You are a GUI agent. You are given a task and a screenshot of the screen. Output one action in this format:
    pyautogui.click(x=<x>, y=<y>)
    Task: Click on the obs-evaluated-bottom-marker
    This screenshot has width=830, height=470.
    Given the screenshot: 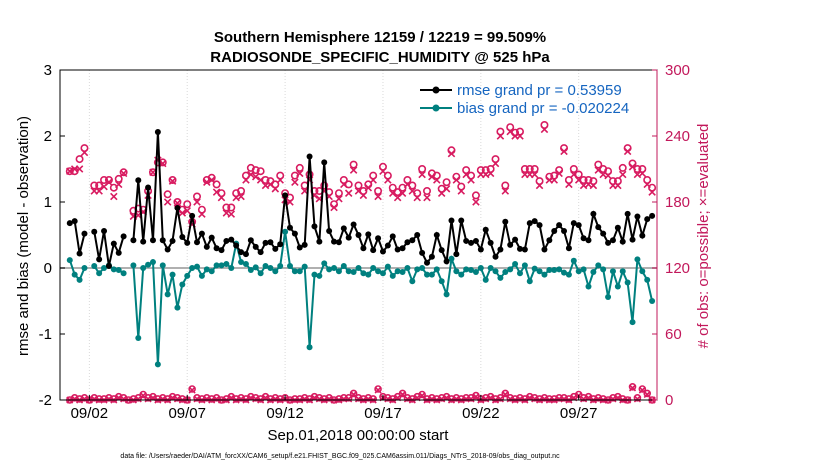 What is the action you would take?
    pyautogui.click(x=647, y=394)
    